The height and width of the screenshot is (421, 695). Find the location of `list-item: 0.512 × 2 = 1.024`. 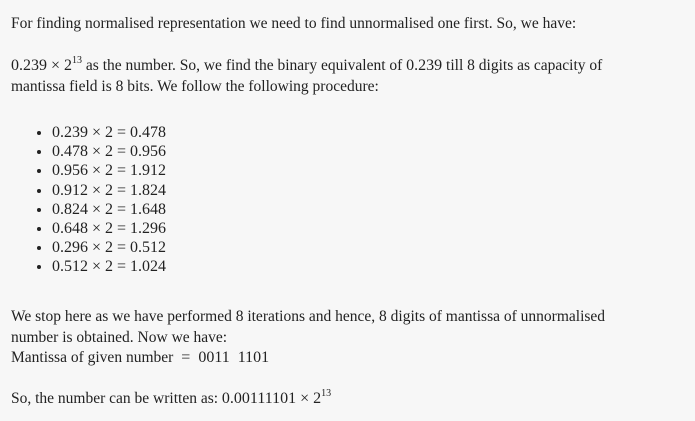

list-item: 0.512 × 2 = 1.024 is located at coordinates (109, 266).